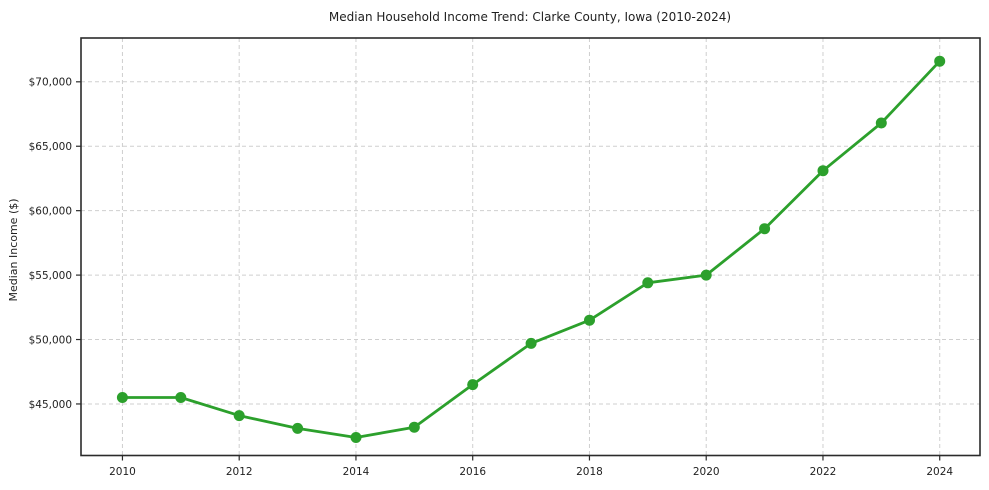 The height and width of the screenshot is (490, 989). I want to click on data-point-2015, so click(414, 427).